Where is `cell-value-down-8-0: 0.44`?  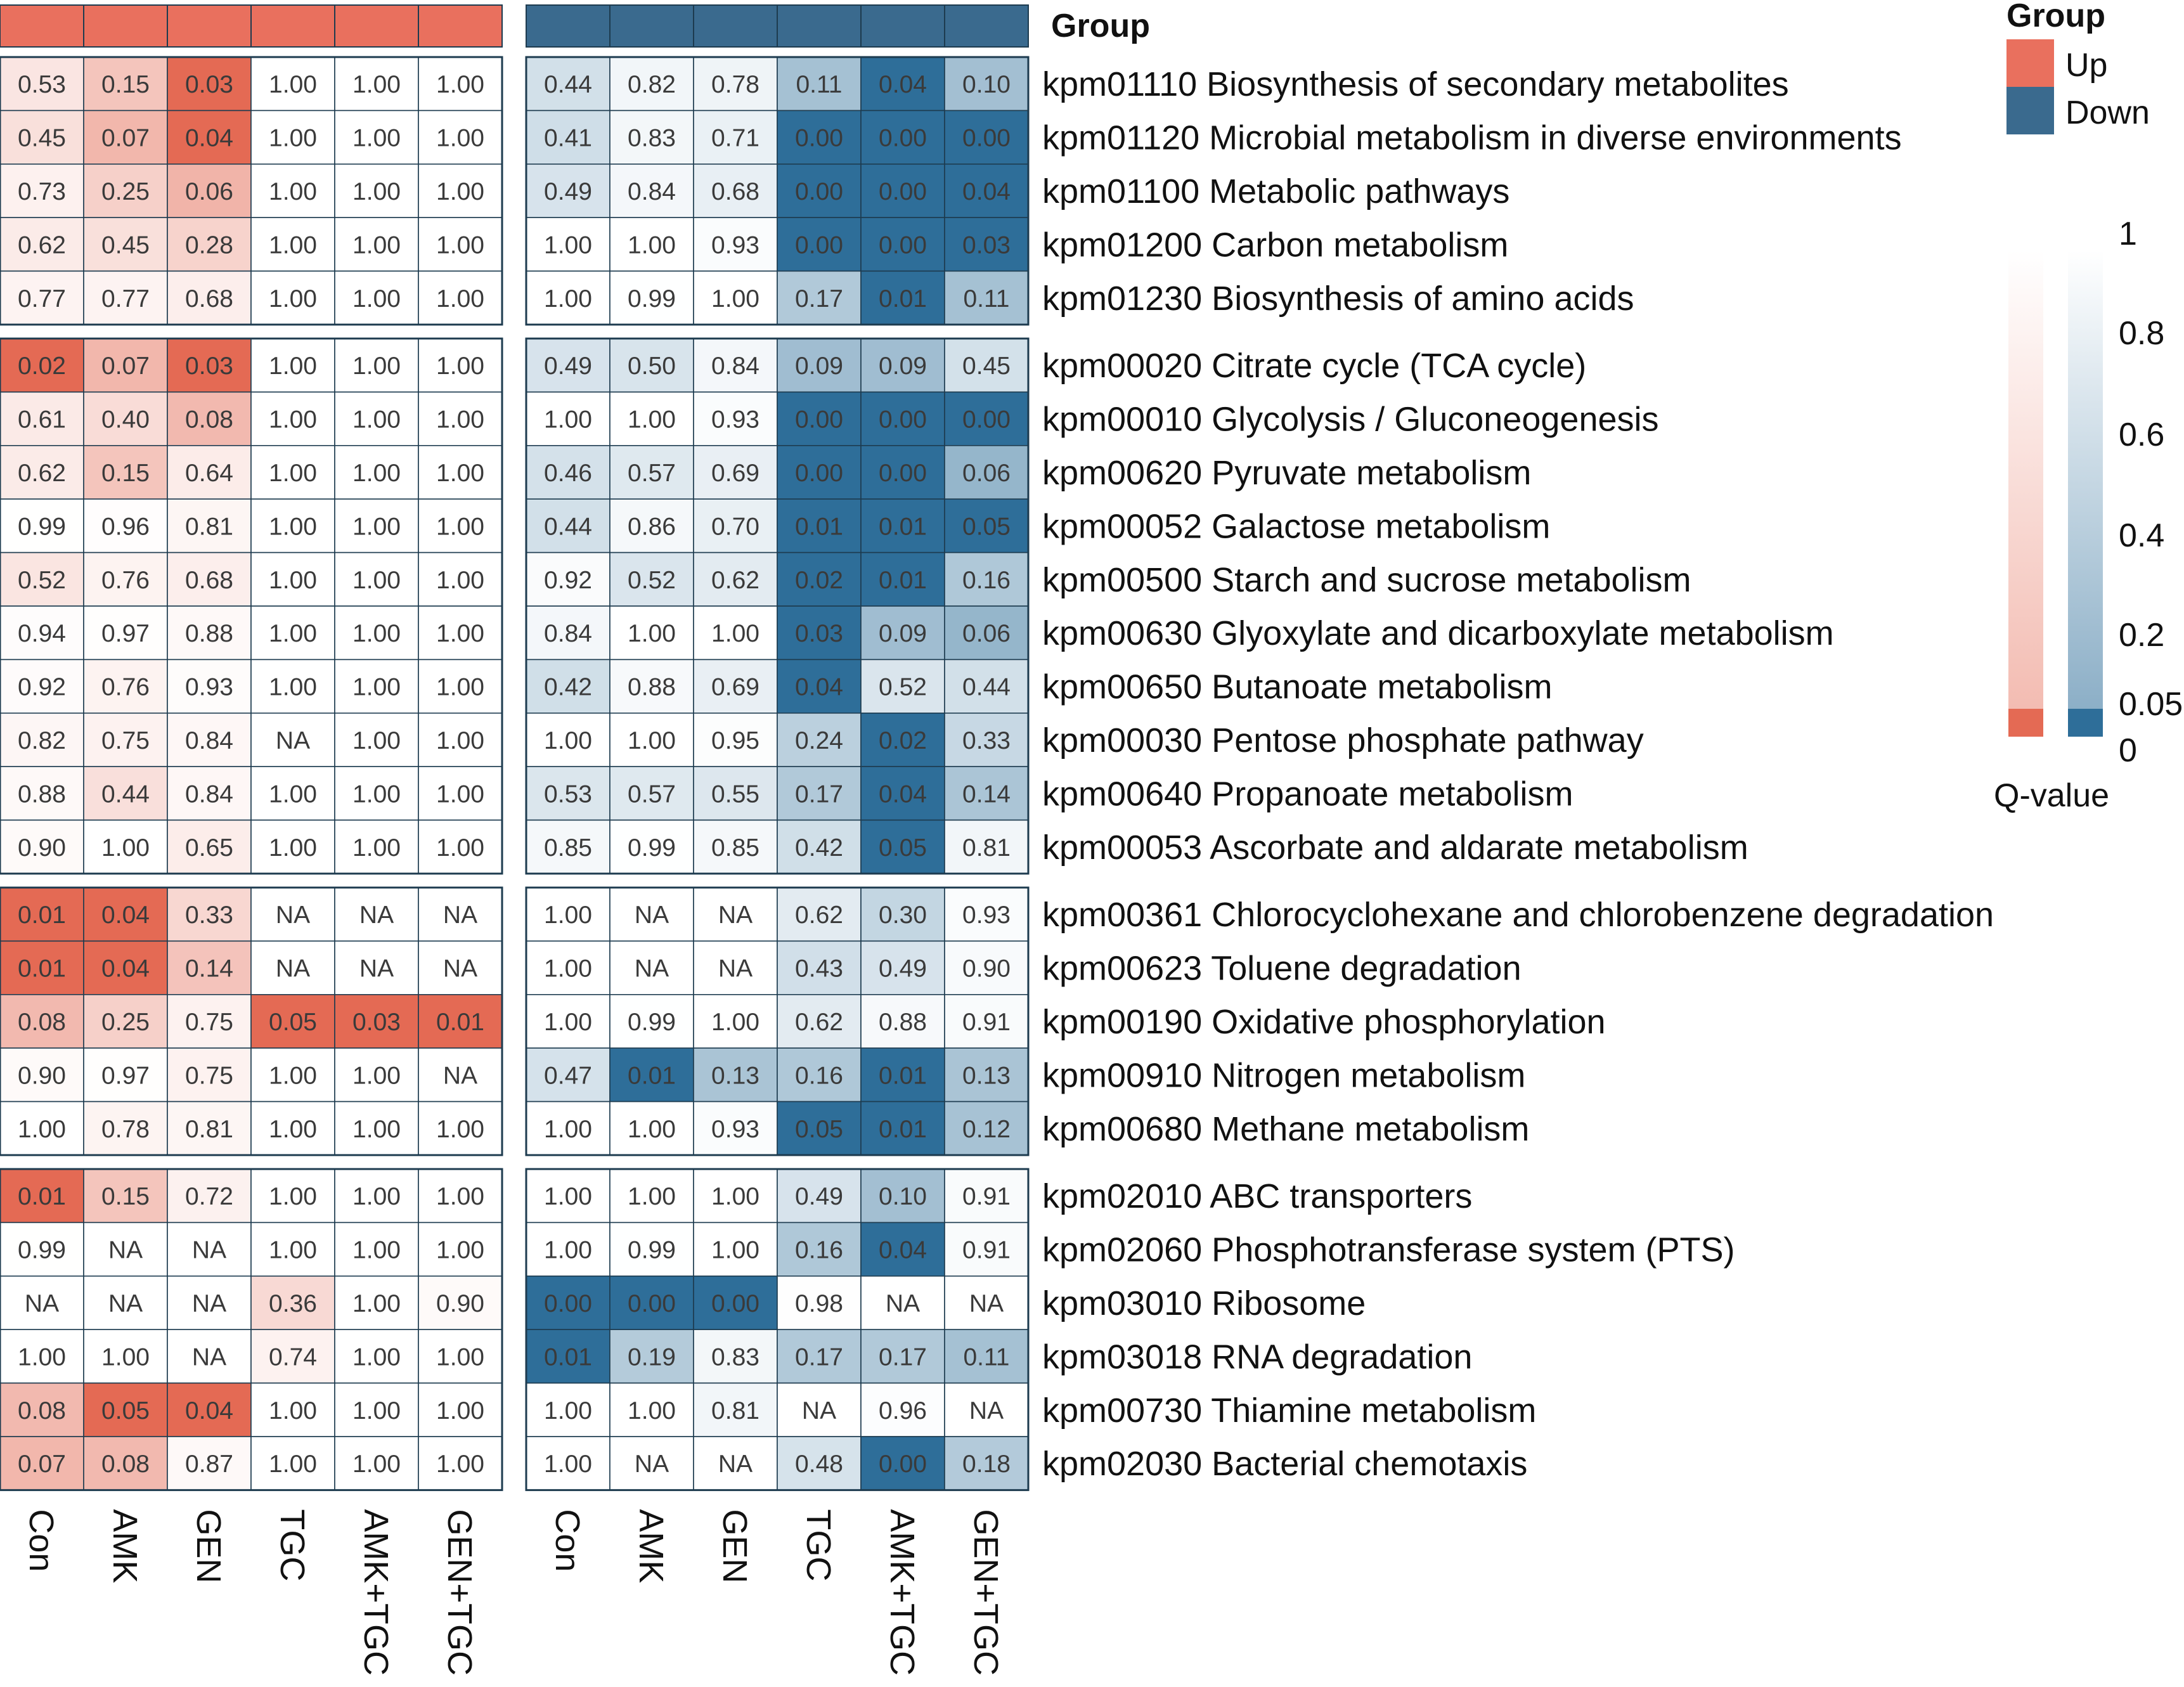
cell-value-down-8-0: 0.44 is located at coordinates (568, 526).